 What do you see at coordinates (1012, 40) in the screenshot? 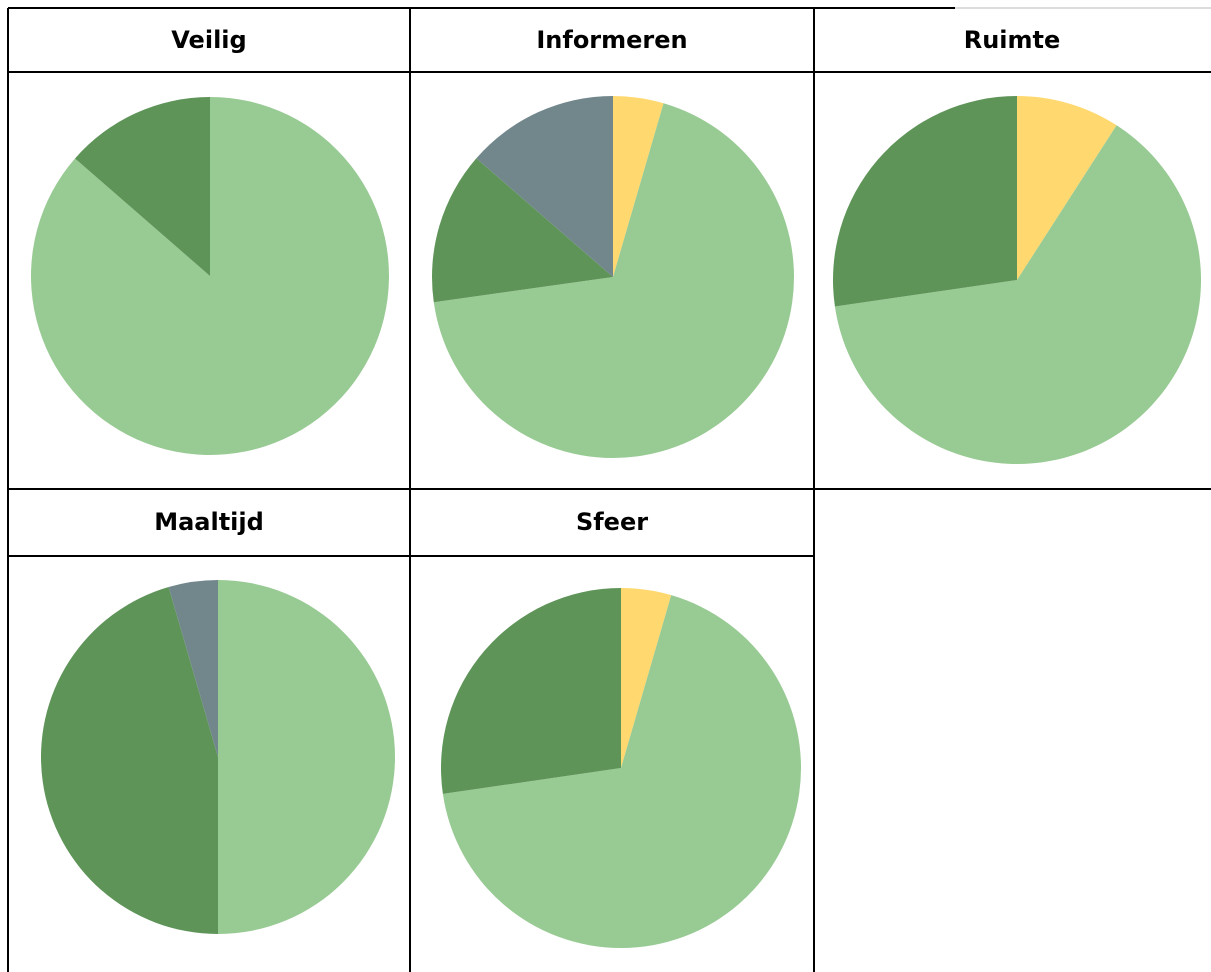
I see `chart-title: Ruimte` at bounding box center [1012, 40].